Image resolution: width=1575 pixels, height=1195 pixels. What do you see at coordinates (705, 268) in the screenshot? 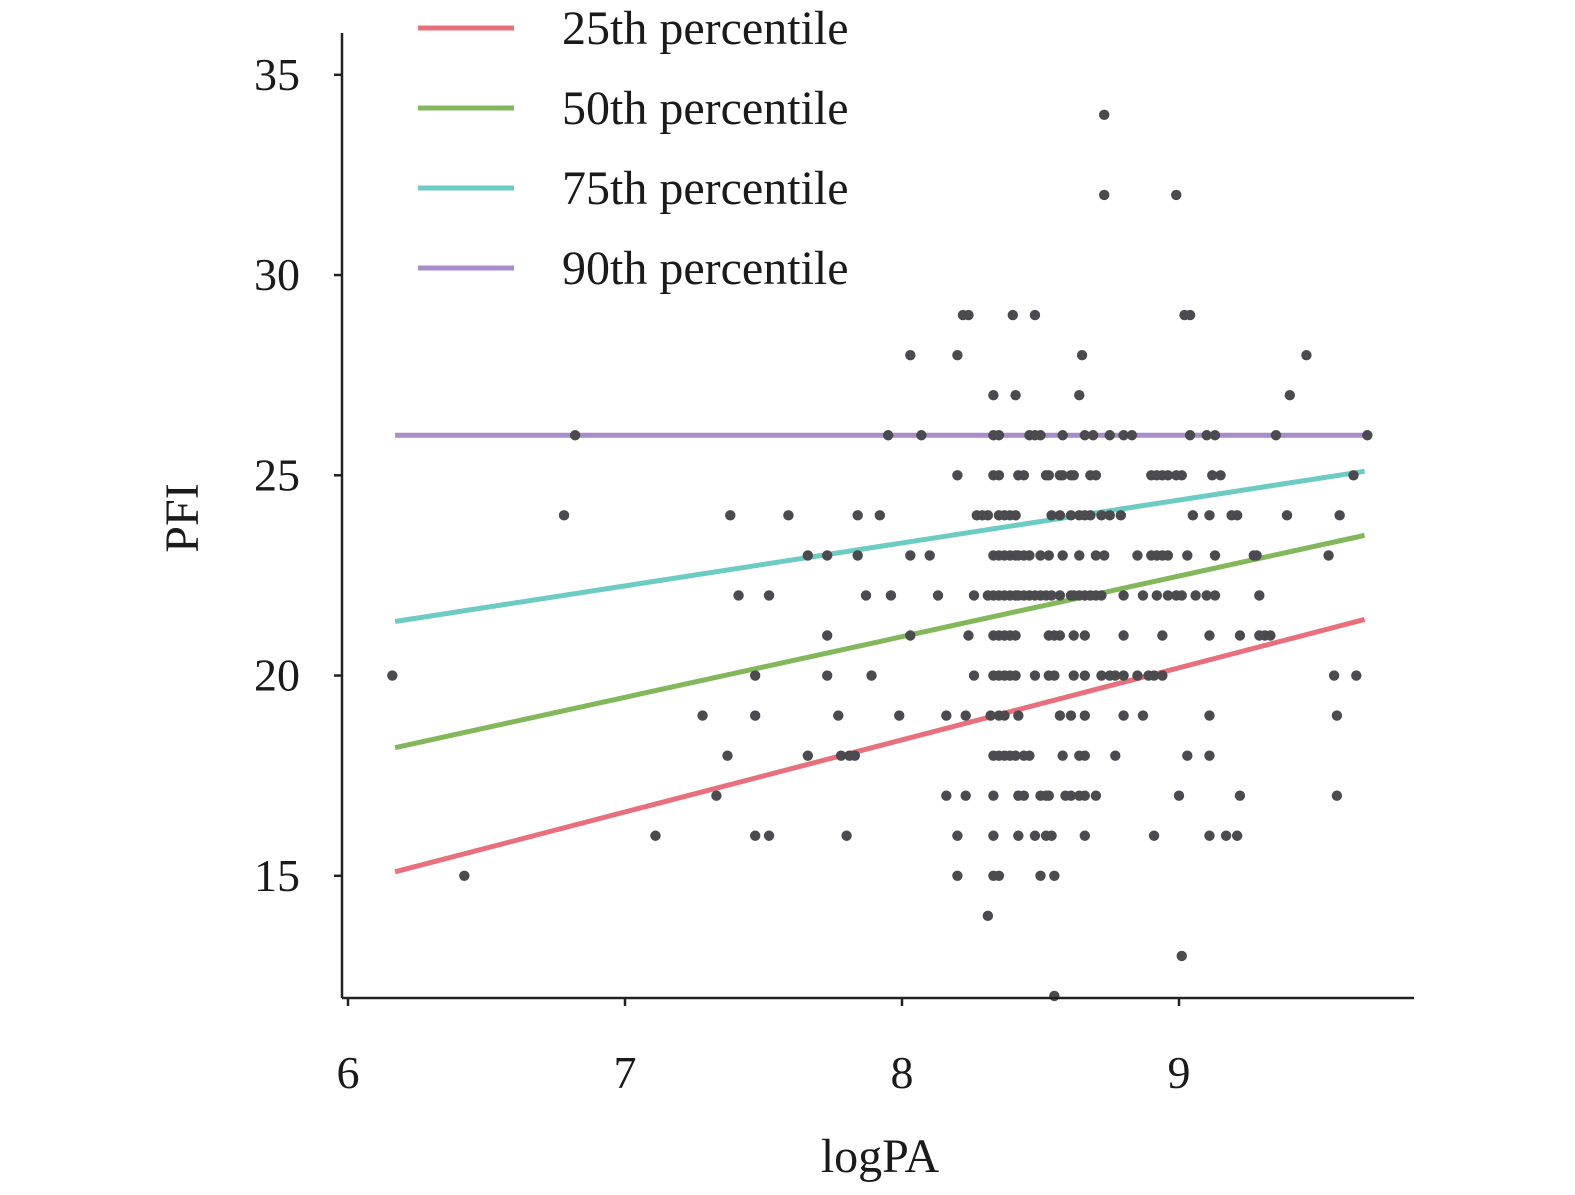
I see `legend-label: 90th percentile` at bounding box center [705, 268].